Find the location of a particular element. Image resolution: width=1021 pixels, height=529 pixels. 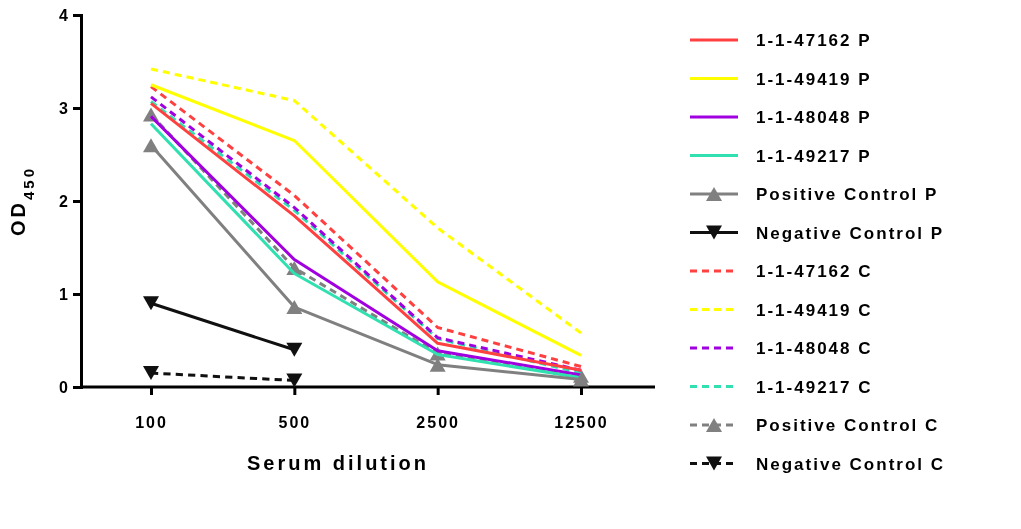

legend-label: Negative Control P is located at coordinates (850, 233).